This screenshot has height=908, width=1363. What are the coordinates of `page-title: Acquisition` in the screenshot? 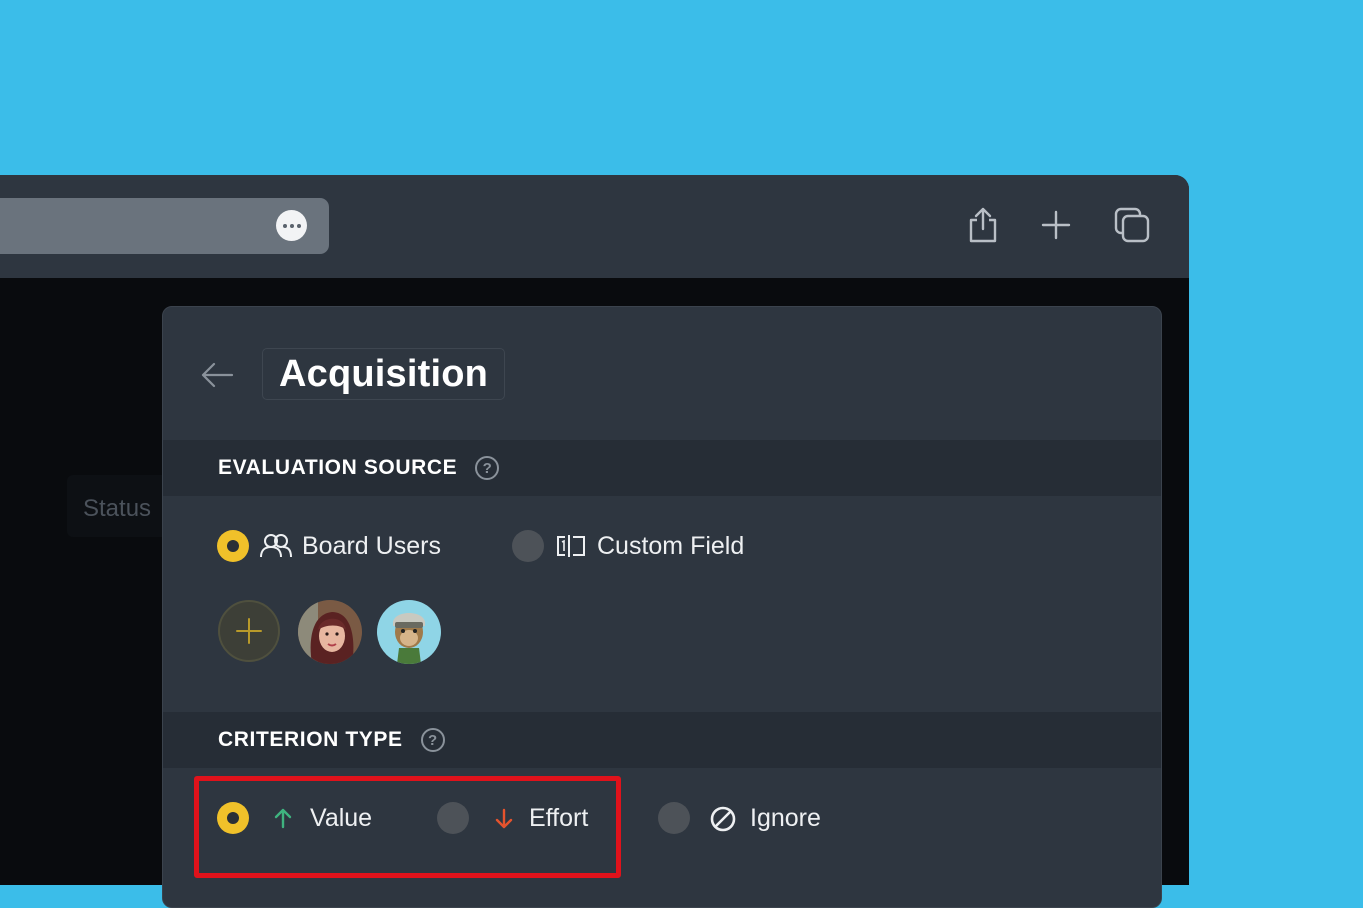 It's located at (384, 374).